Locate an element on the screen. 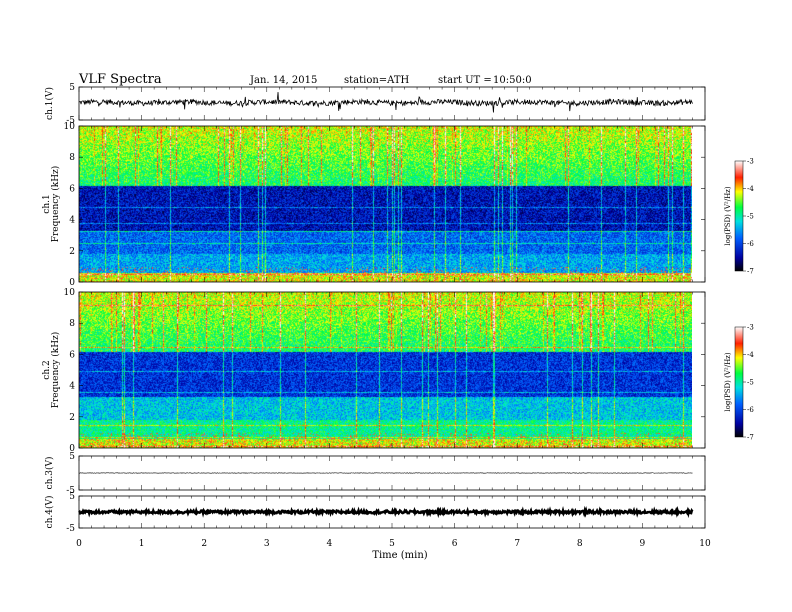 Image resolution: width=792 pixels, height=612 pixels. ch1-spectrogram-colorbar-tick-label: -5 is located at coordinates (750, 217).